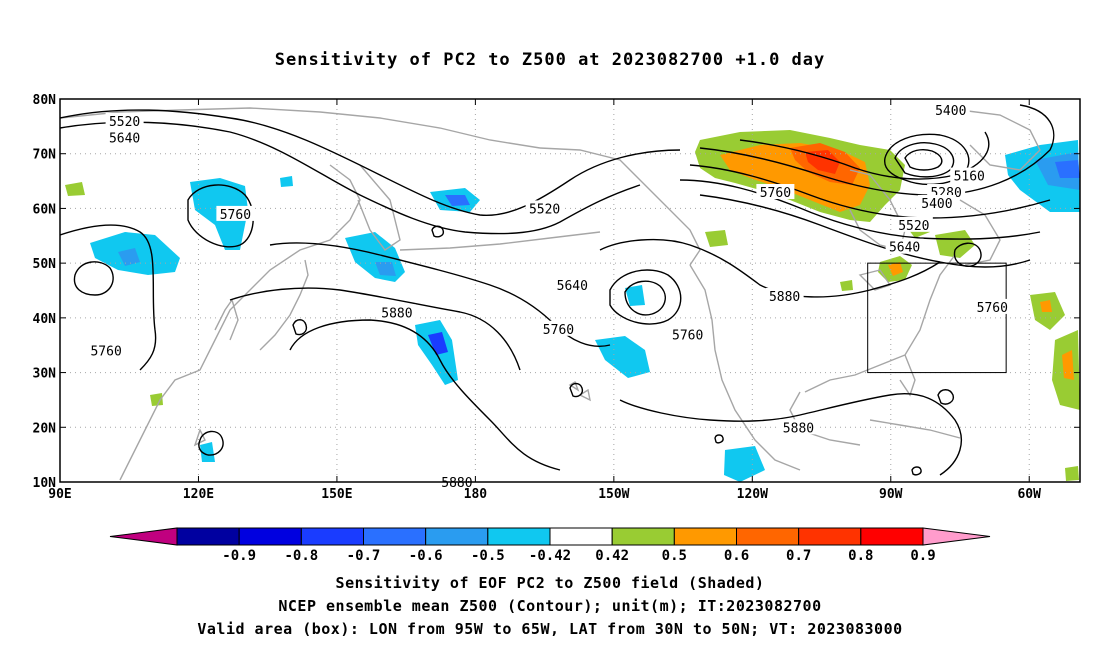 Image resolution: width=1100 pixels, height=650 pixels. Describe the element at coordinates (211, 443) in the screenshot. I see `contour-small-taiwan` at that location.